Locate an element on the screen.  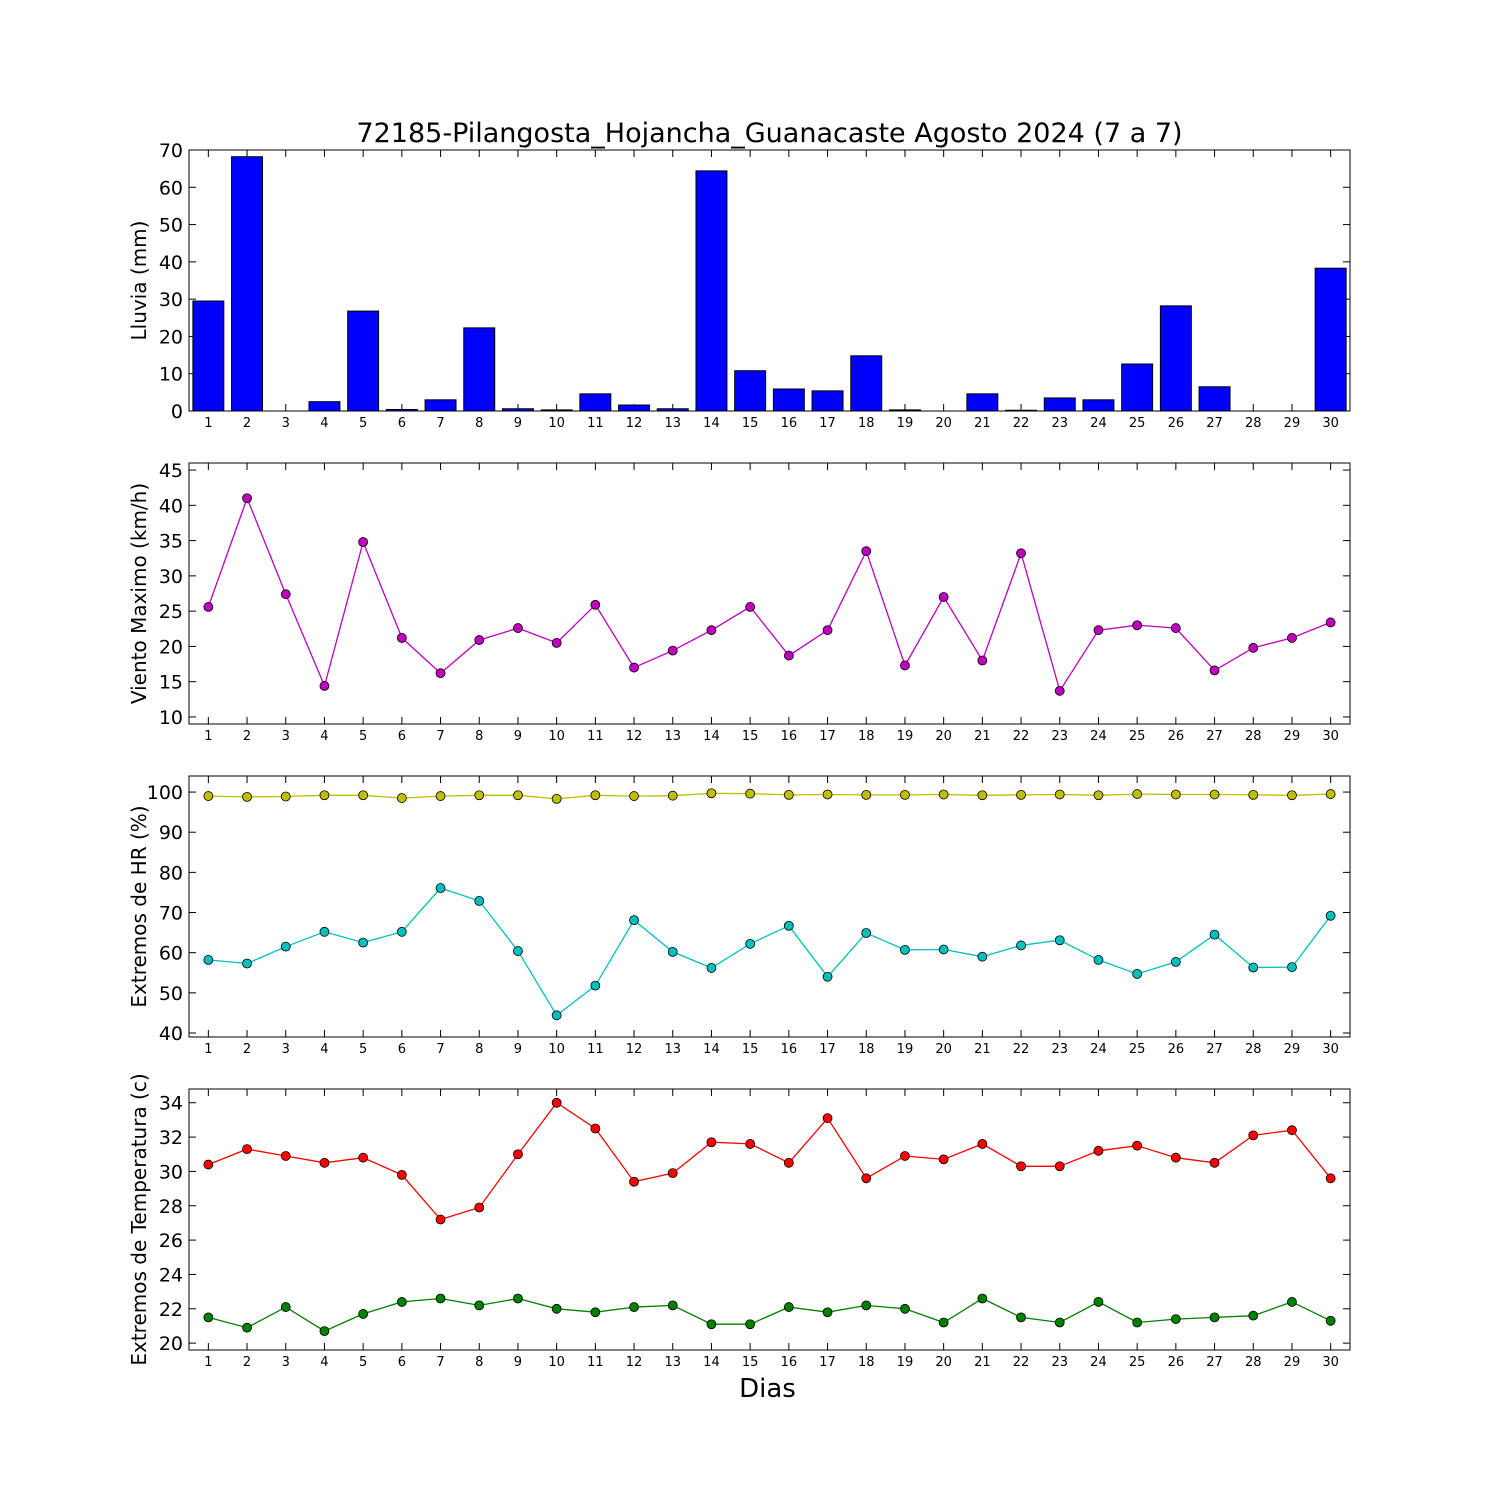
x-tick-label: 2 is located at coordinates (247, 423).